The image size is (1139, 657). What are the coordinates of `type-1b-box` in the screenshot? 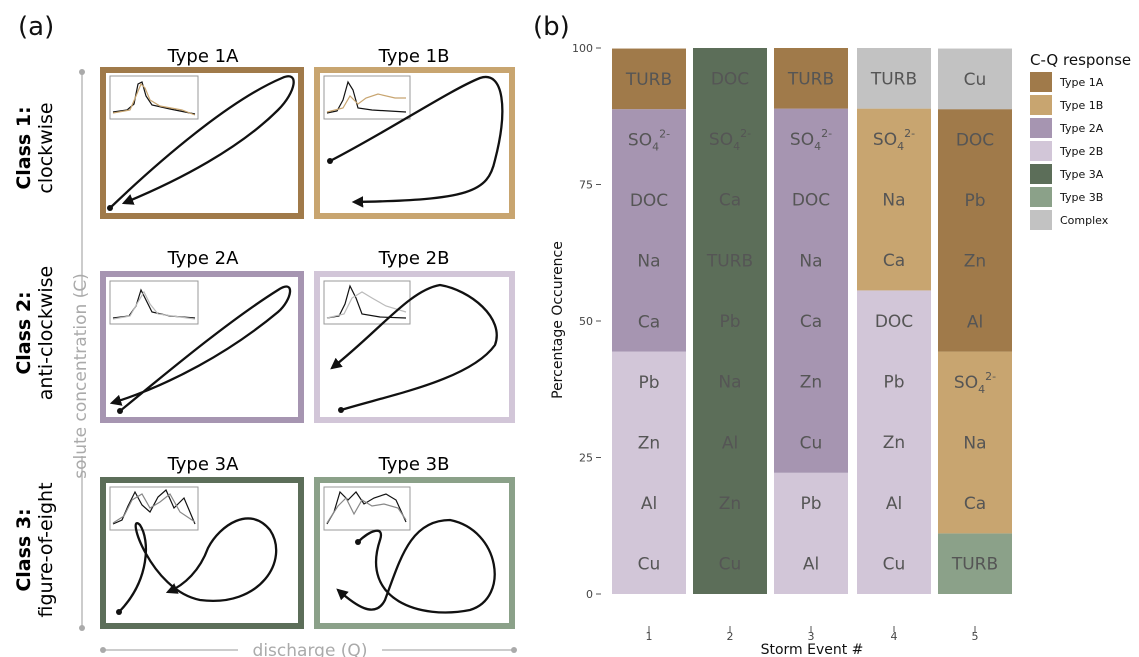 It's located at (414, 143).